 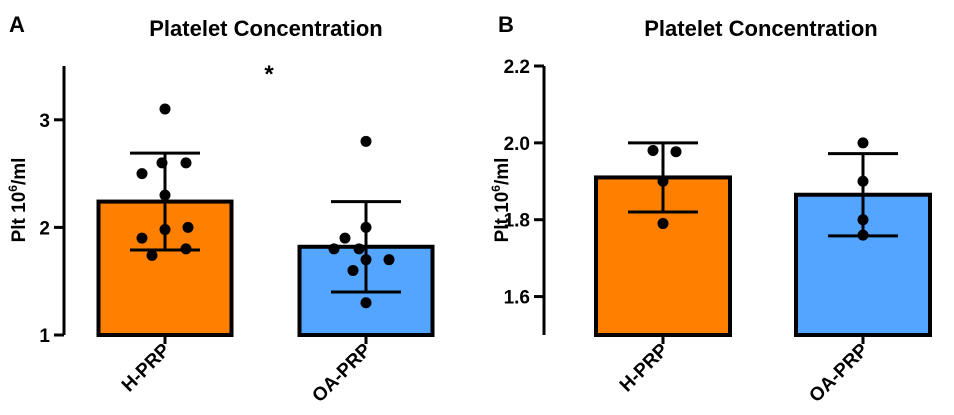 I want to click on panel-b-ylabel-suffix: /ml, so click(x=502, y=171).